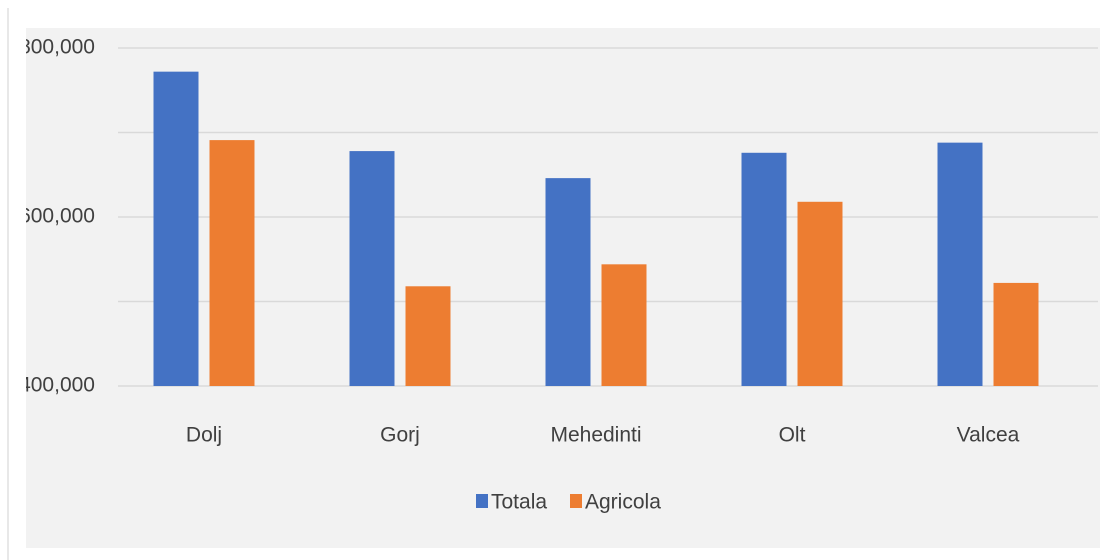  What do you see at coordinates (988, 435) in the screenshot?
I see `x-tick-label: Valcea` at bounding box center [988, 435].